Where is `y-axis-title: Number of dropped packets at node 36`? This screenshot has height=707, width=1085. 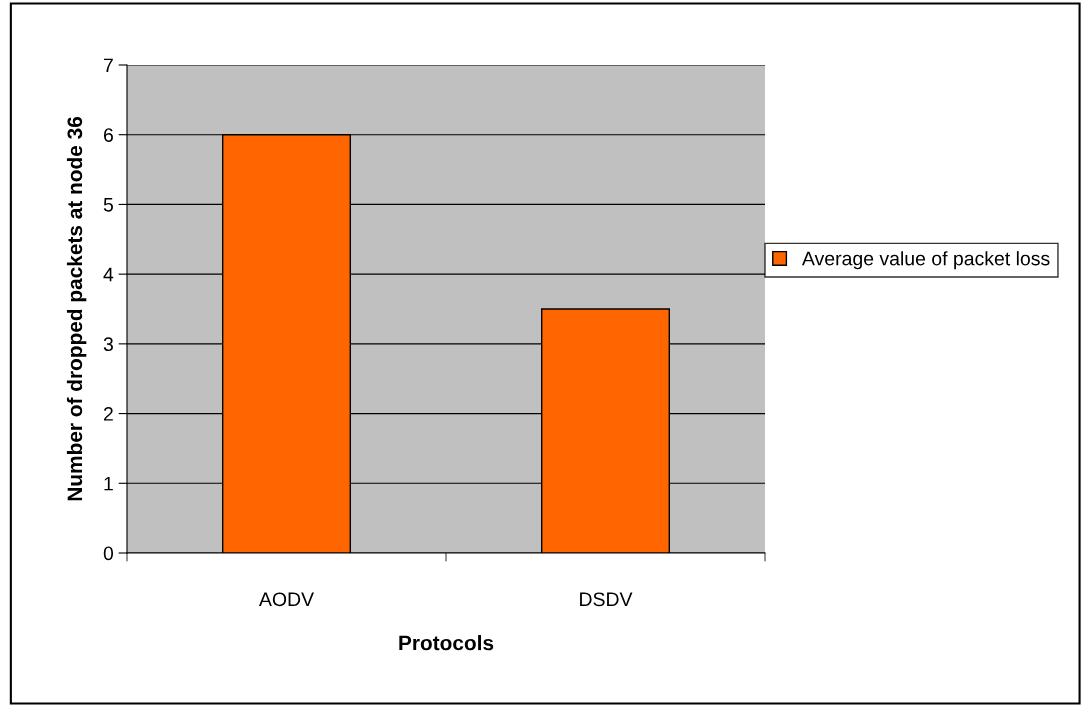
y-axis-title: Number of dropped packets at node 36 is located at coordinates (76, 308).